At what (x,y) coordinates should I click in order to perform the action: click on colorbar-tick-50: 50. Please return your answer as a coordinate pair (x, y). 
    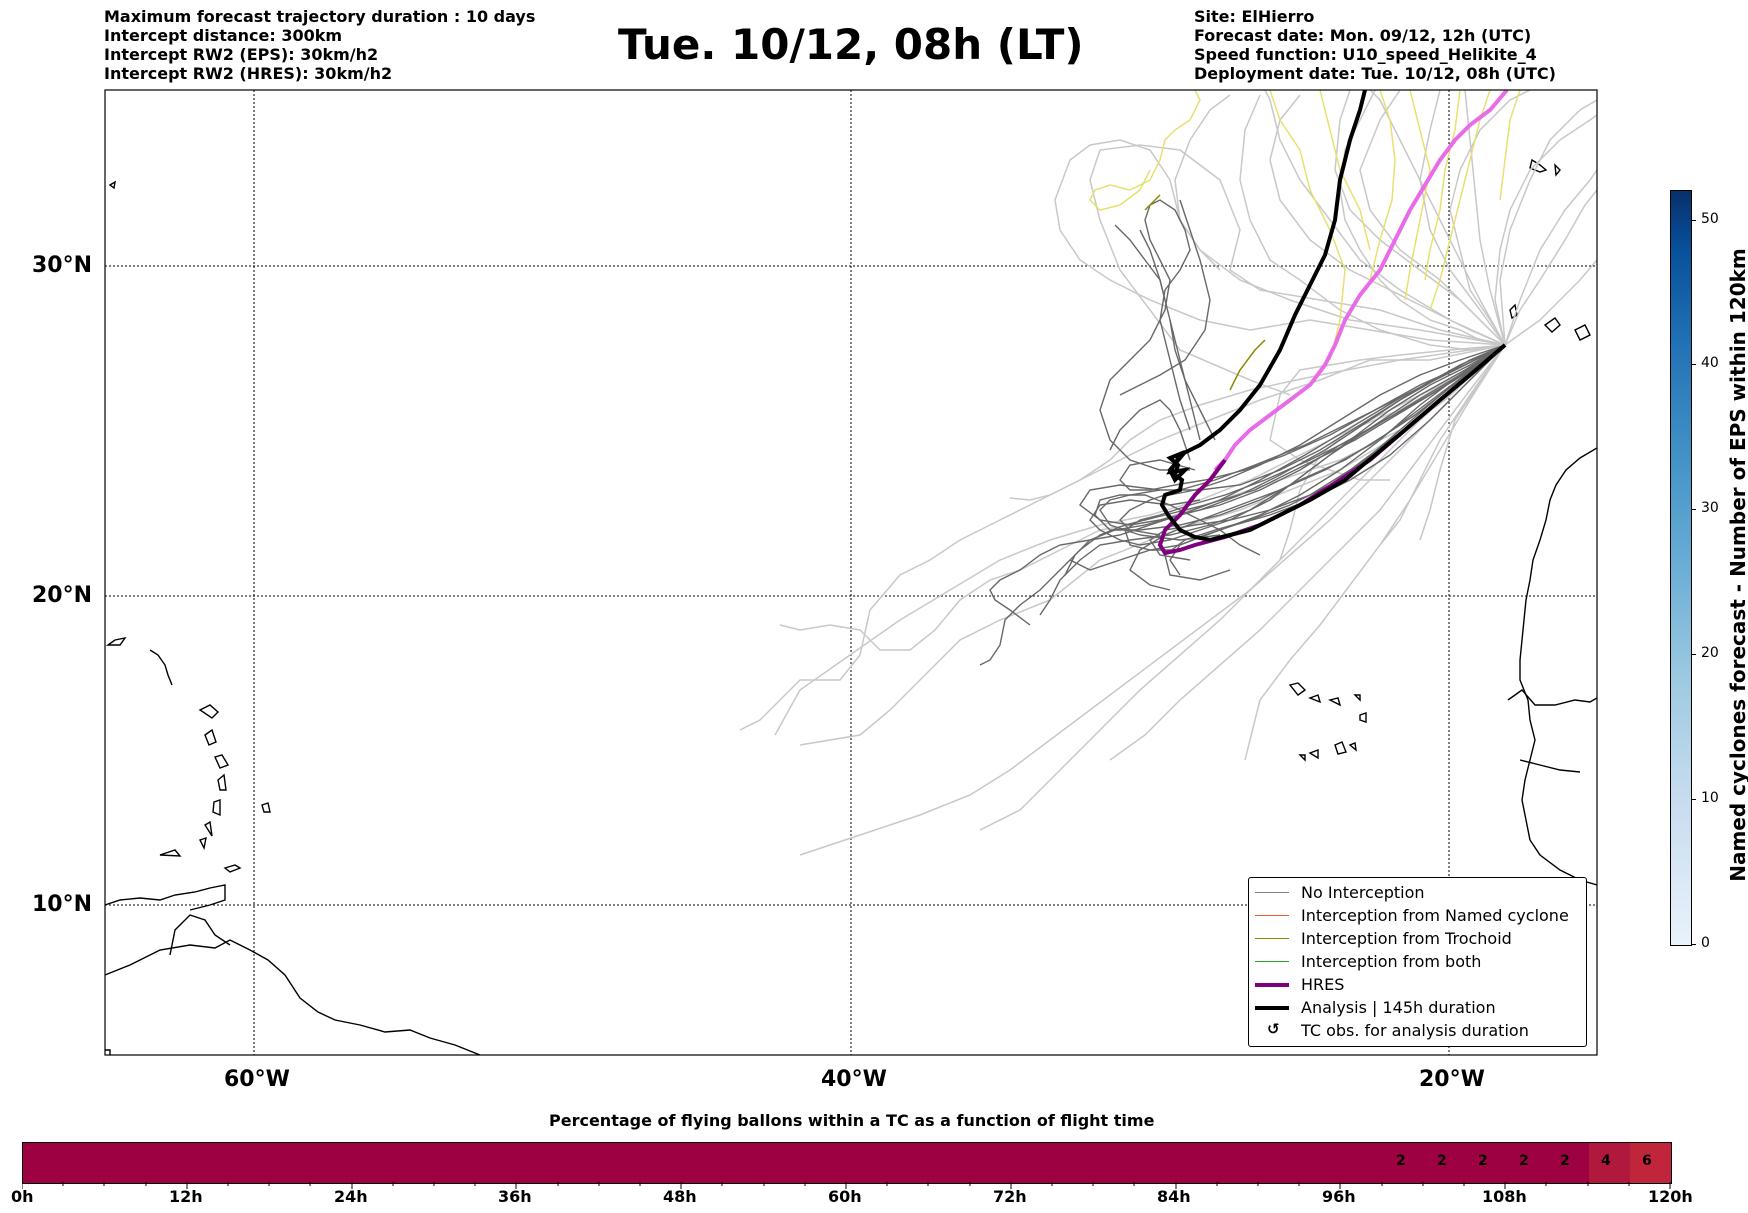
    Looking at the image, I should click on (1710, 219).